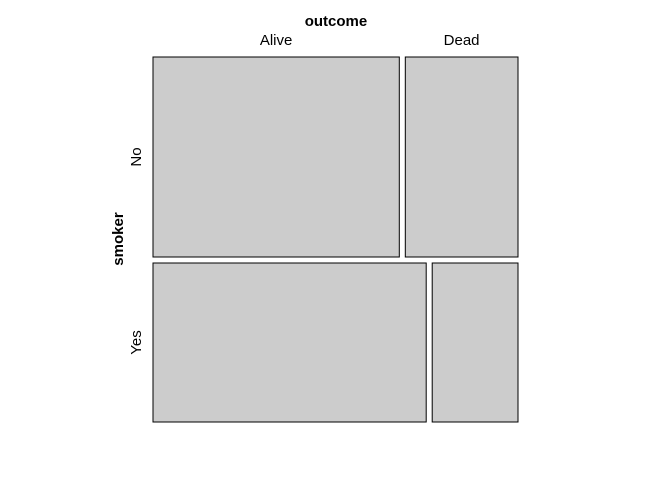 The width and height of the screenshot is (672, 480). Describe the element at coordinates (475, 342) in the screenshot. I see `tile-yes-dead` at that location.